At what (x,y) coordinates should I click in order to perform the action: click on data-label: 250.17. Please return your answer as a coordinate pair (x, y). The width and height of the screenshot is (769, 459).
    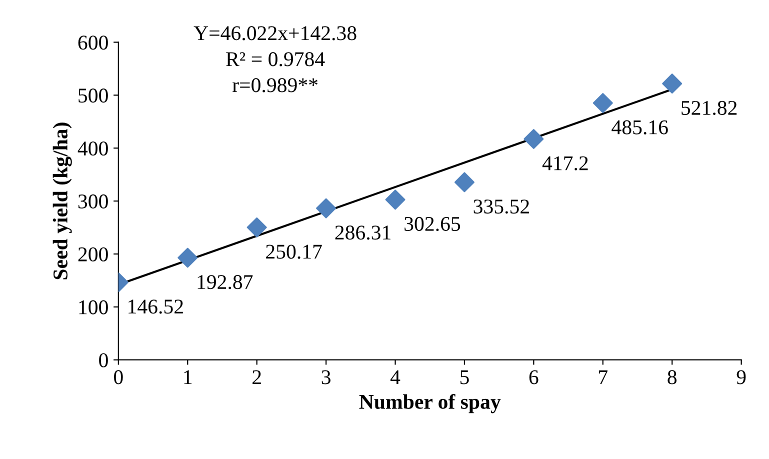
    Looking at the image, I should click on (294, 251).